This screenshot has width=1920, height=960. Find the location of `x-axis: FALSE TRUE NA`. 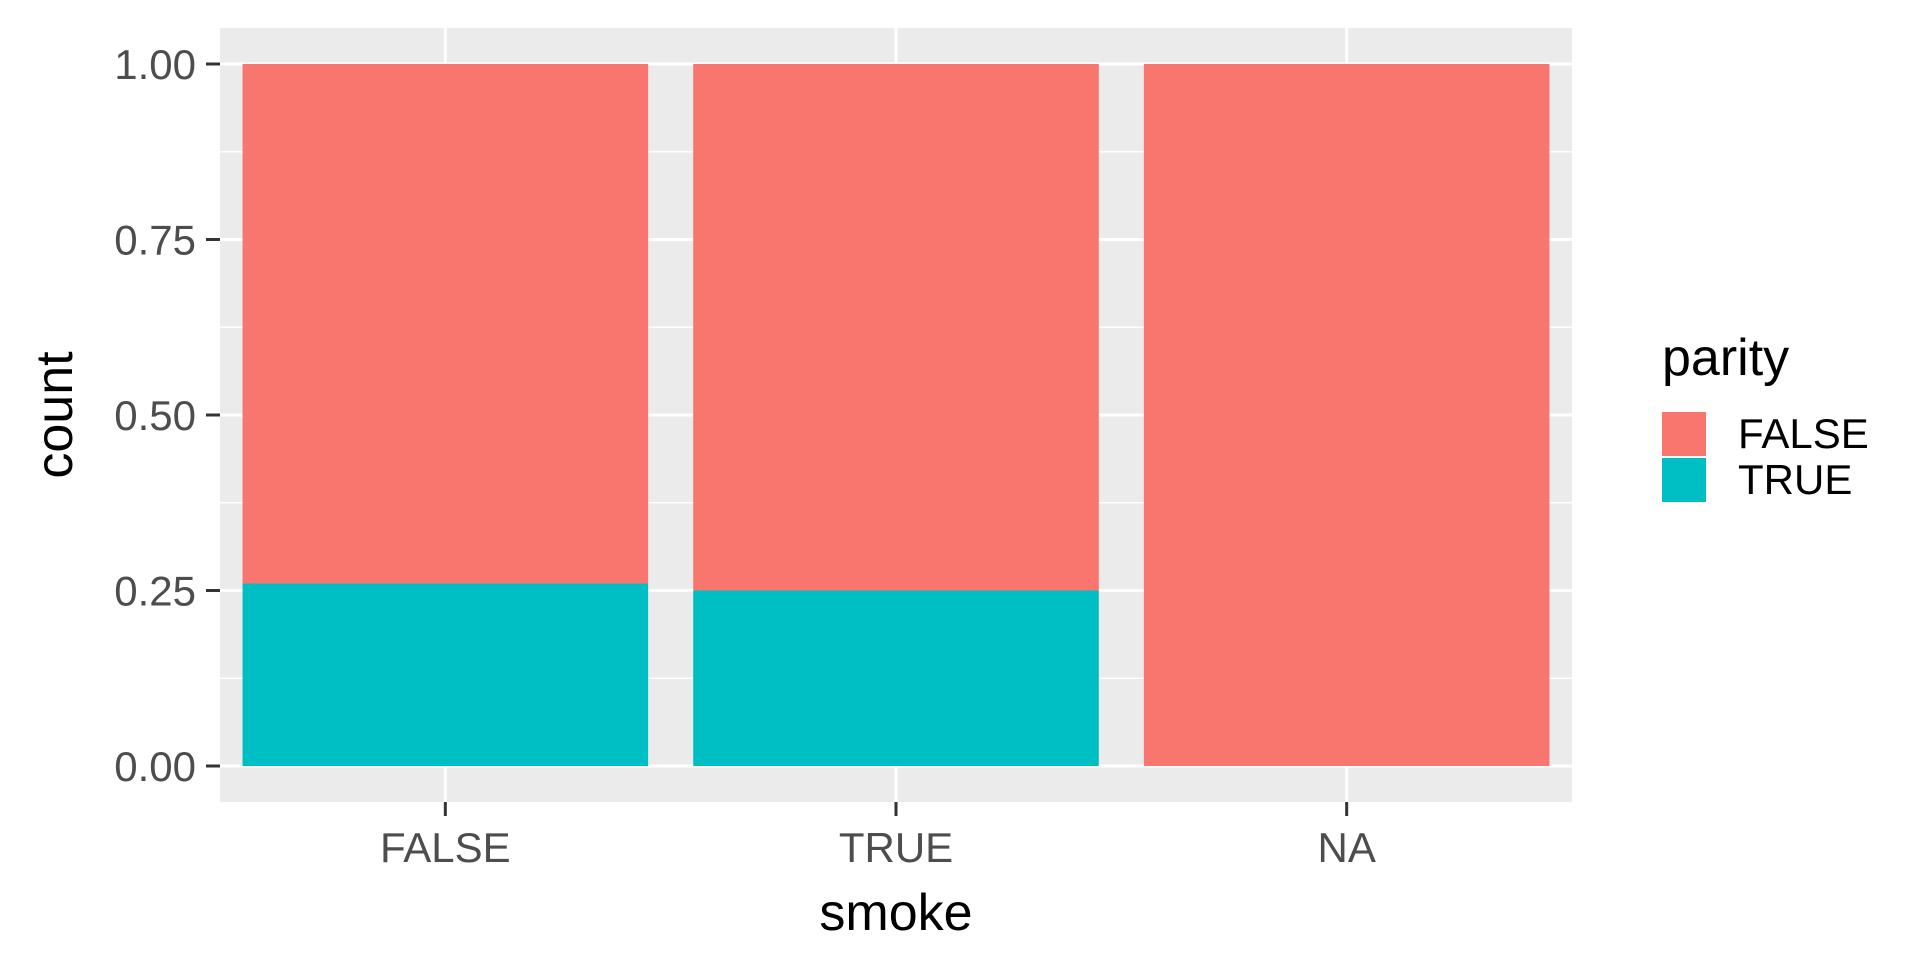

x-axis: FALSE TRUE NA is located at coordinates (878, 836).